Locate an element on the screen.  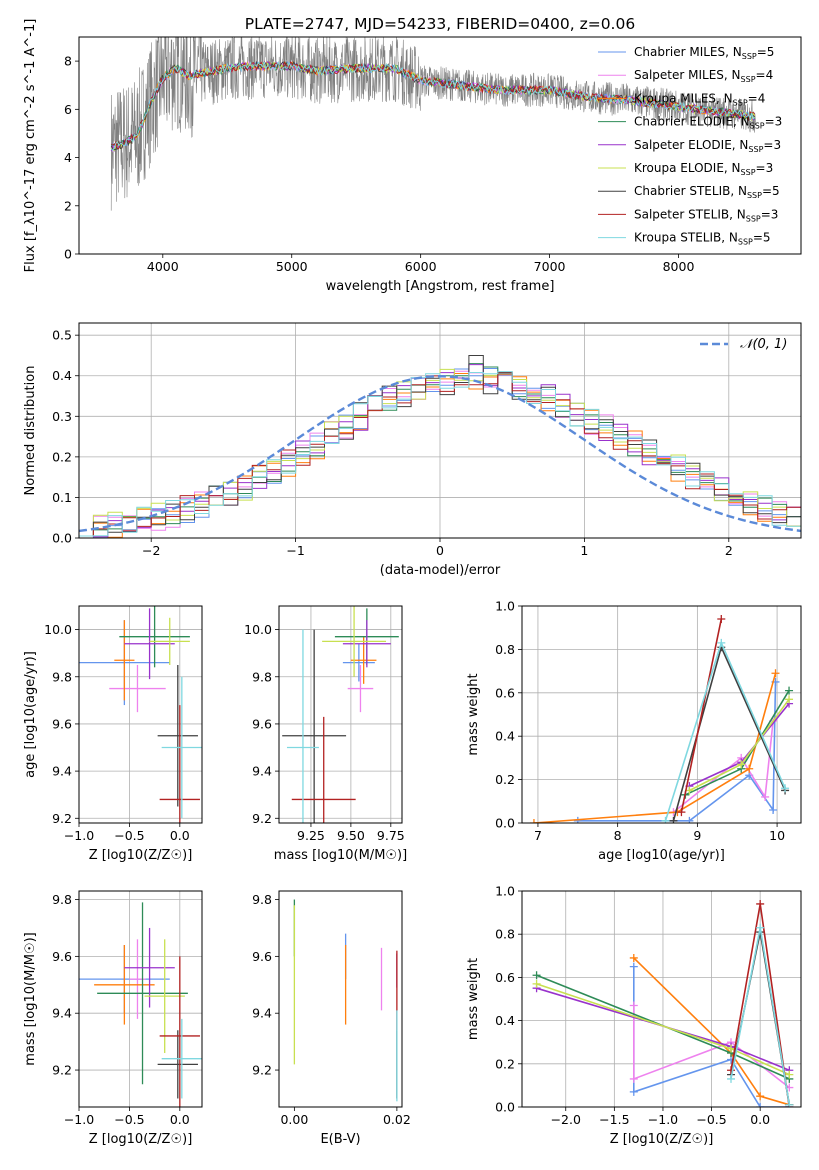
x-tick-label: −2.0 is located at coordinates (566, 1119).